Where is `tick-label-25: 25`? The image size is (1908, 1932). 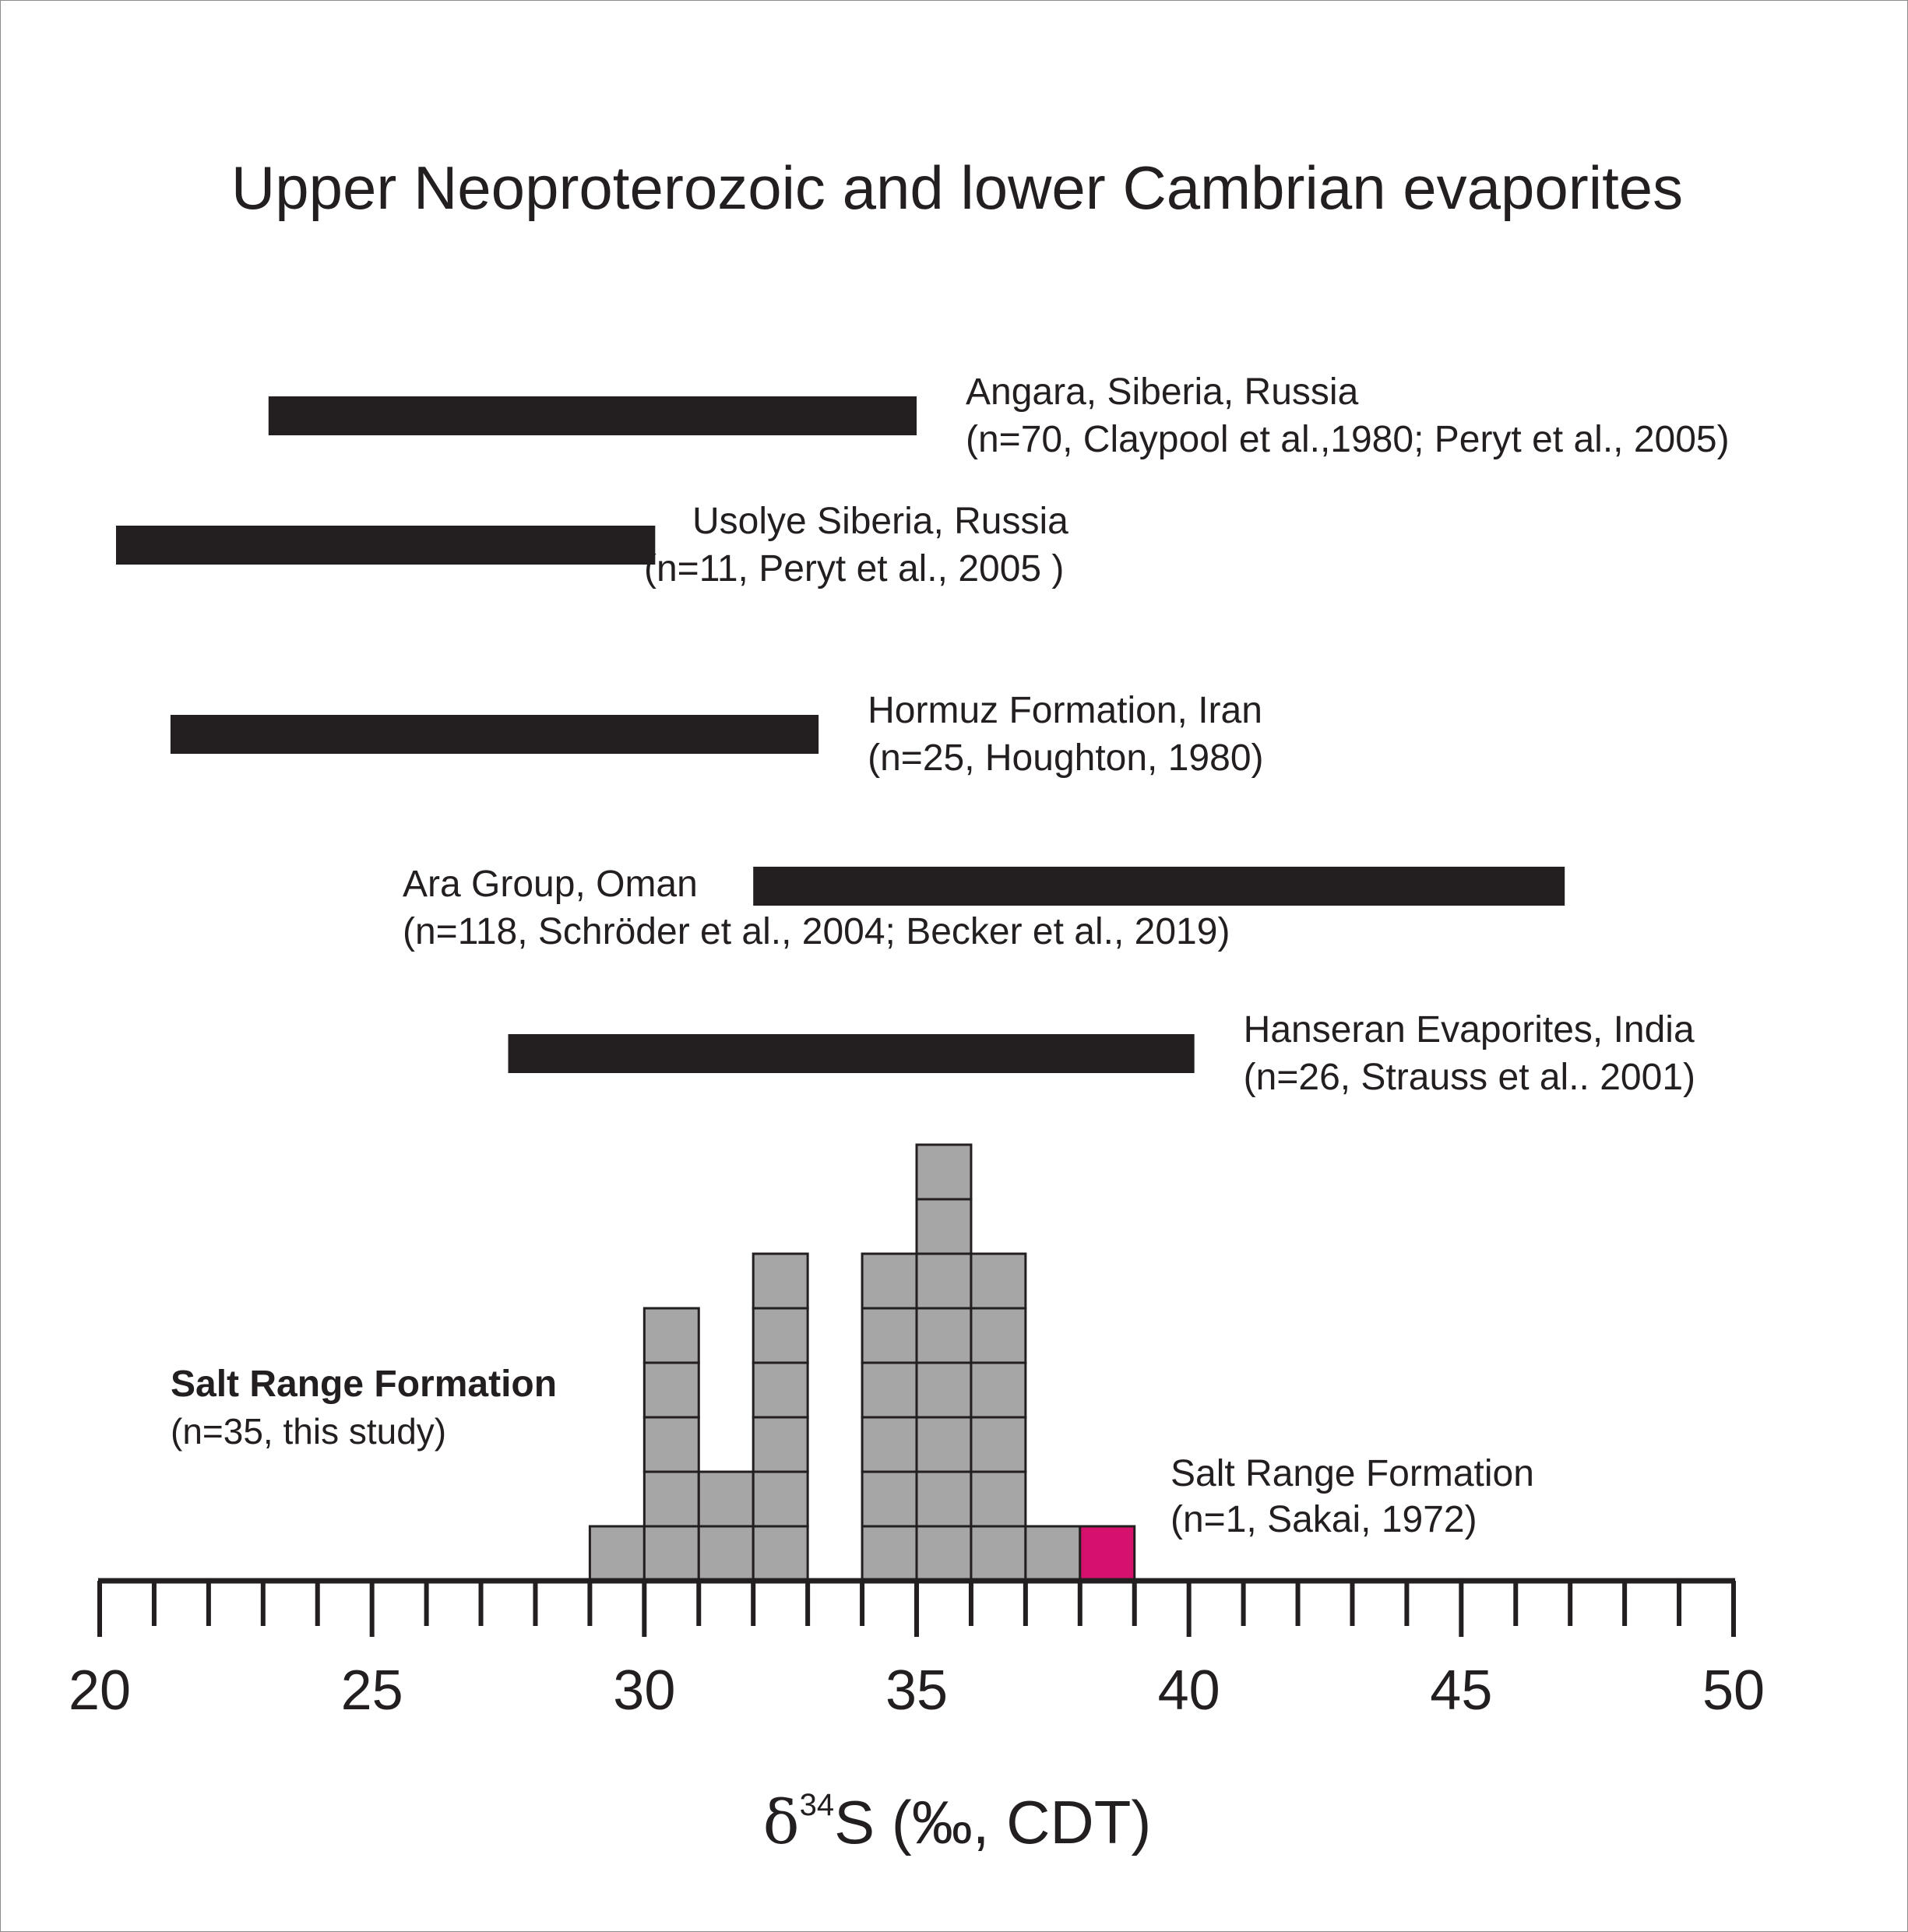 tick-label-25: 25 is located at coordinates (372, 1690).